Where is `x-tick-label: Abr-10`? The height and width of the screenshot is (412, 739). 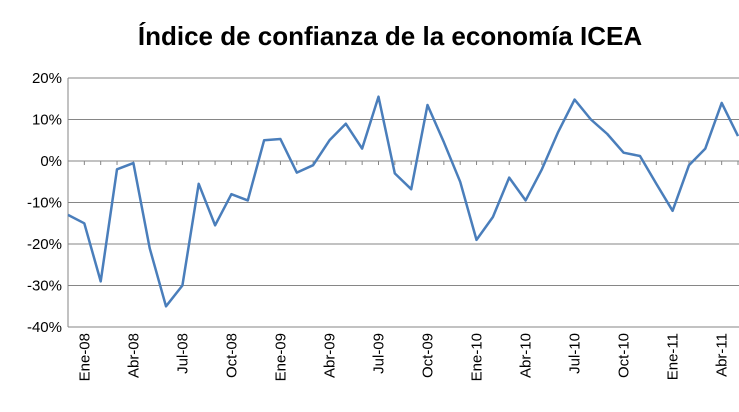
x-tick-label: Abr-10 is located at coordinates (526, 355).